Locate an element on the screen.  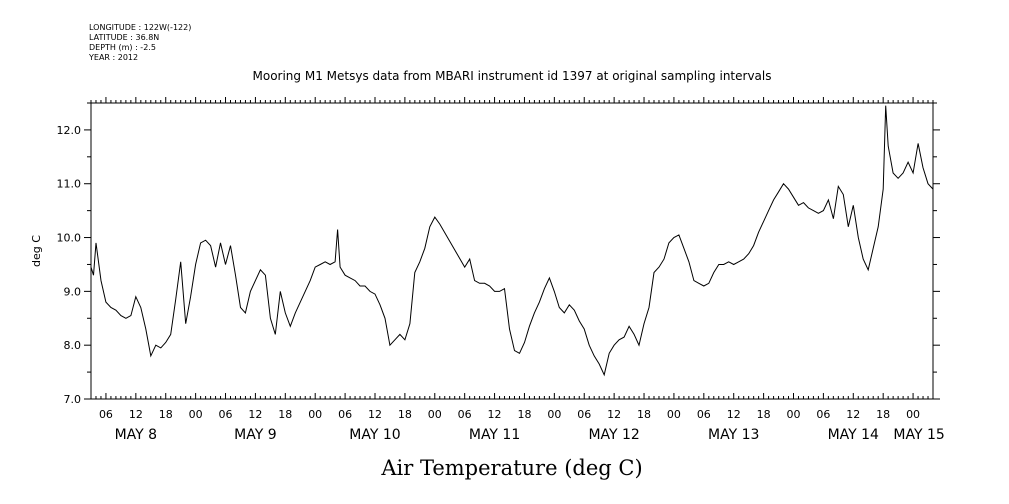
y-tick-label: 11.0 is located at coordinates (69, 184).